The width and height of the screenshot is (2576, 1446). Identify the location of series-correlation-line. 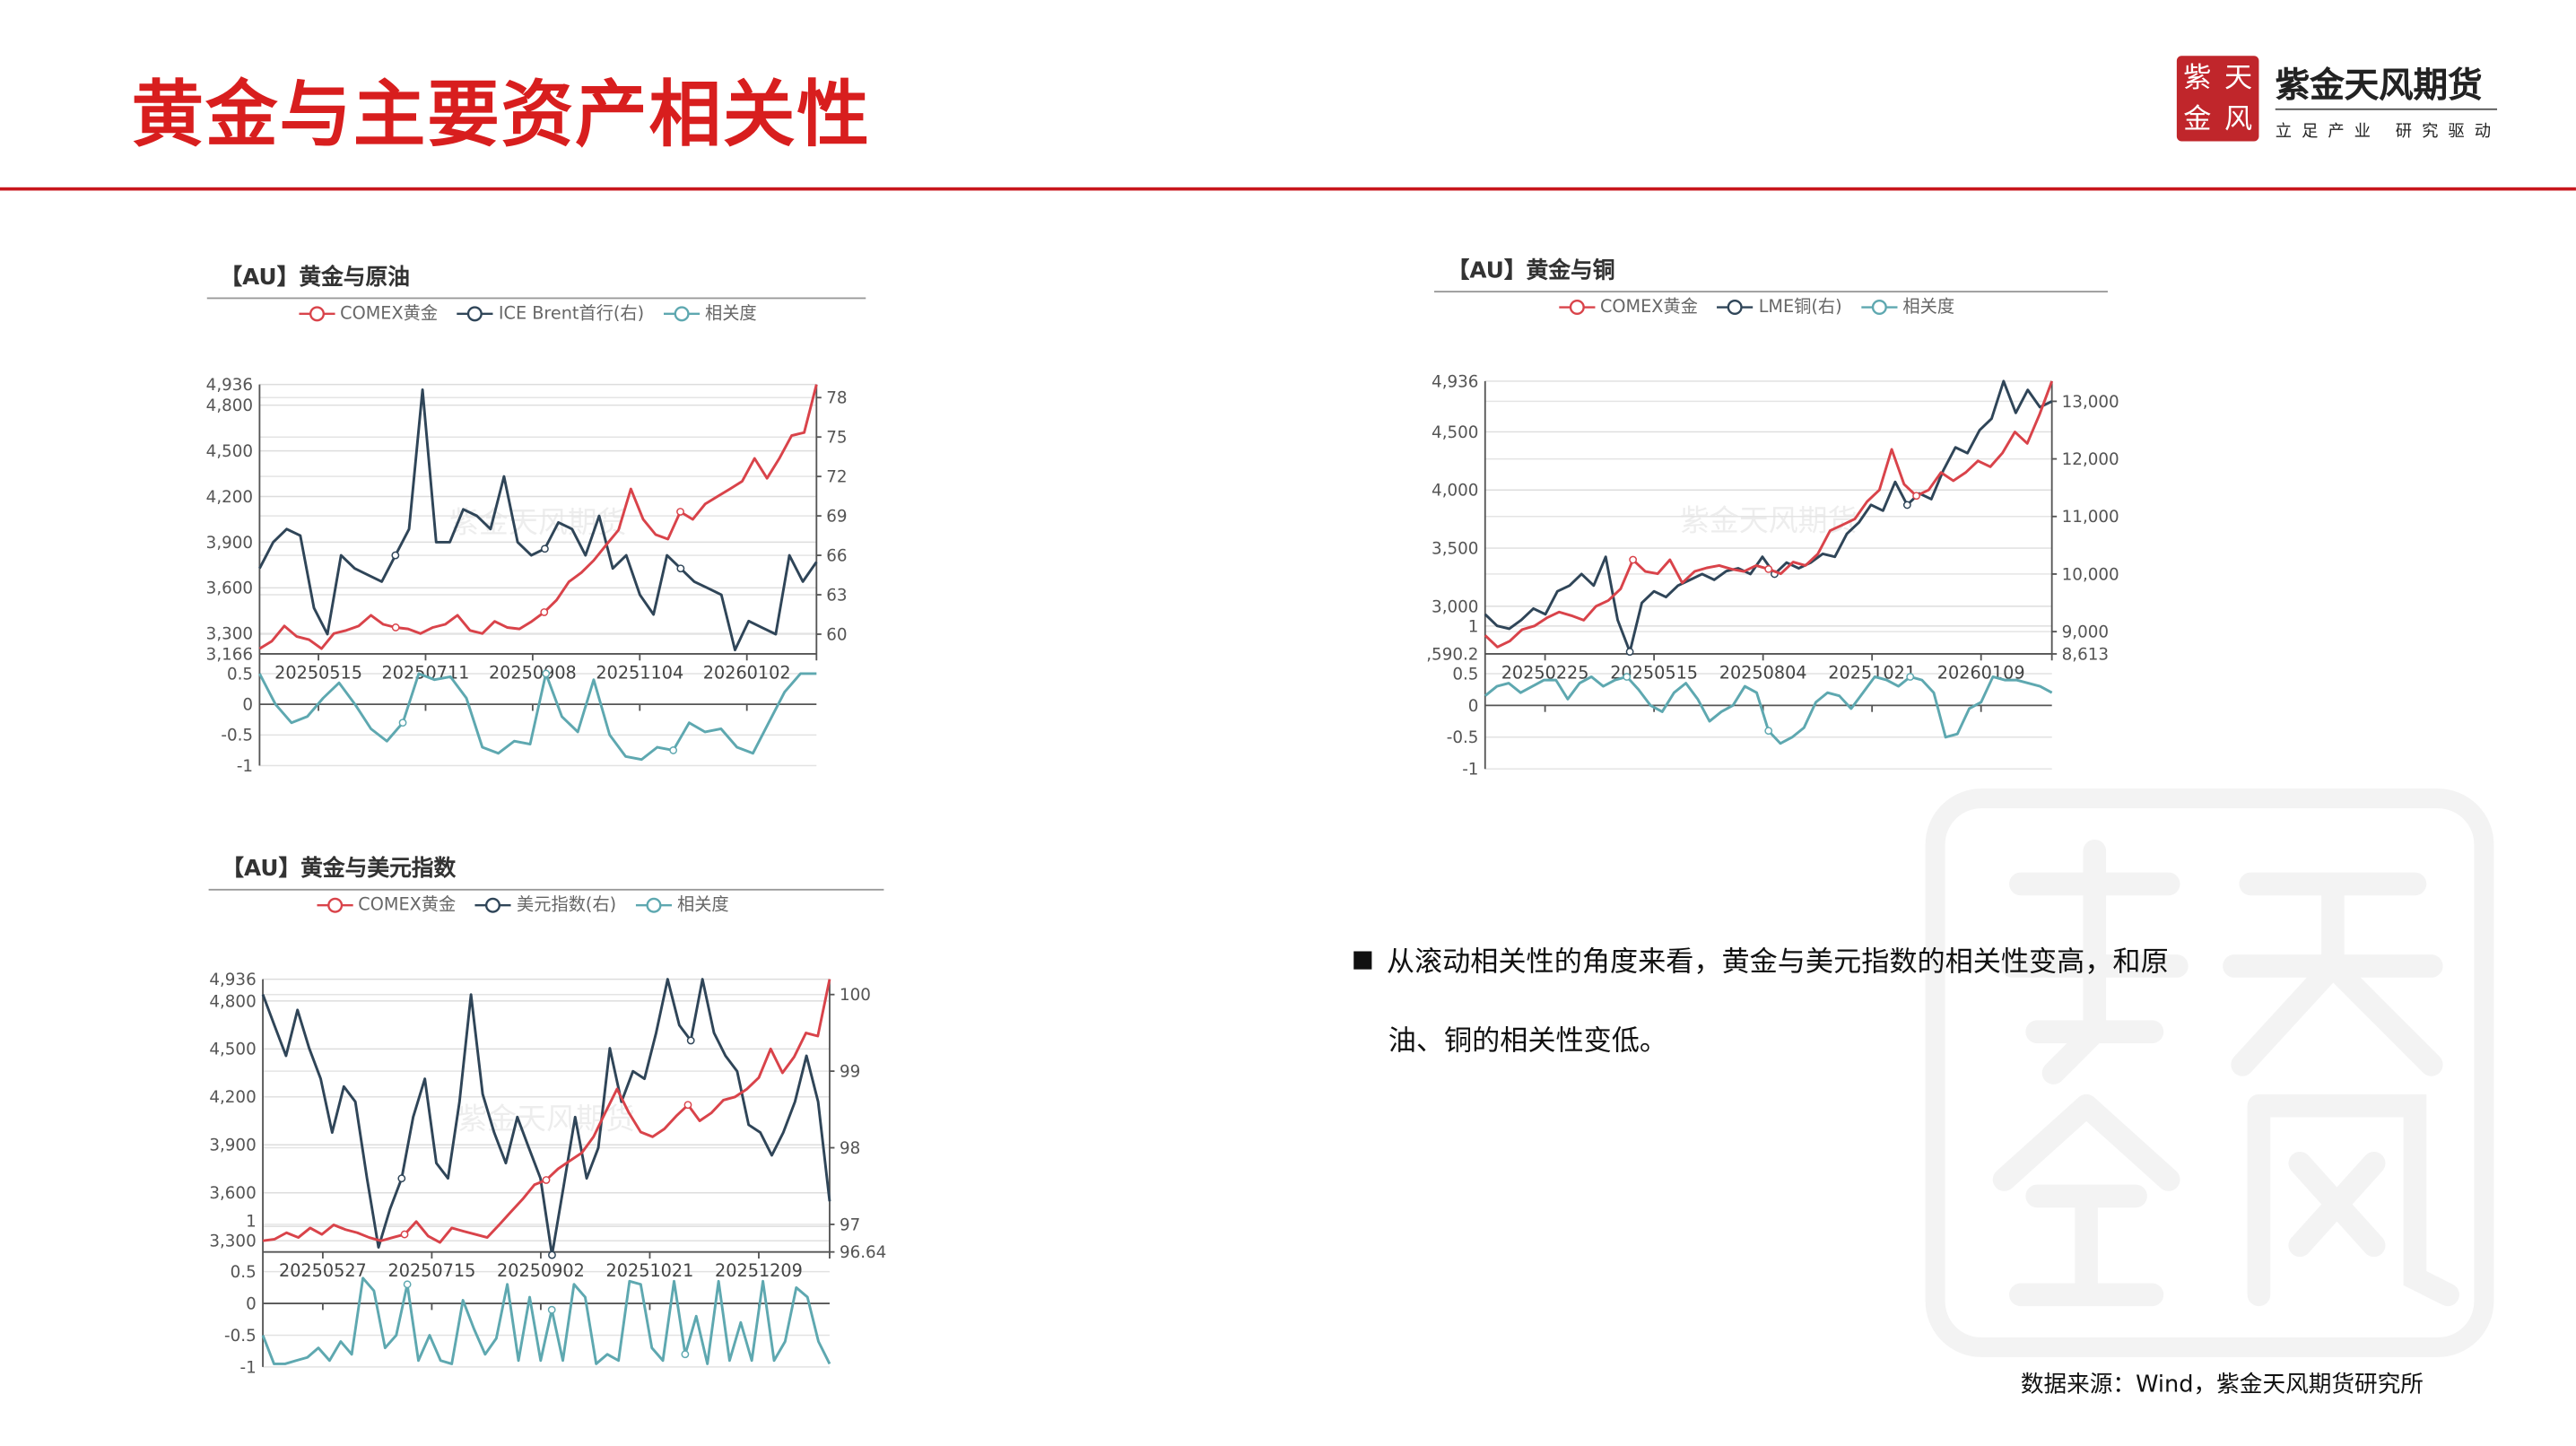
(537, 717).